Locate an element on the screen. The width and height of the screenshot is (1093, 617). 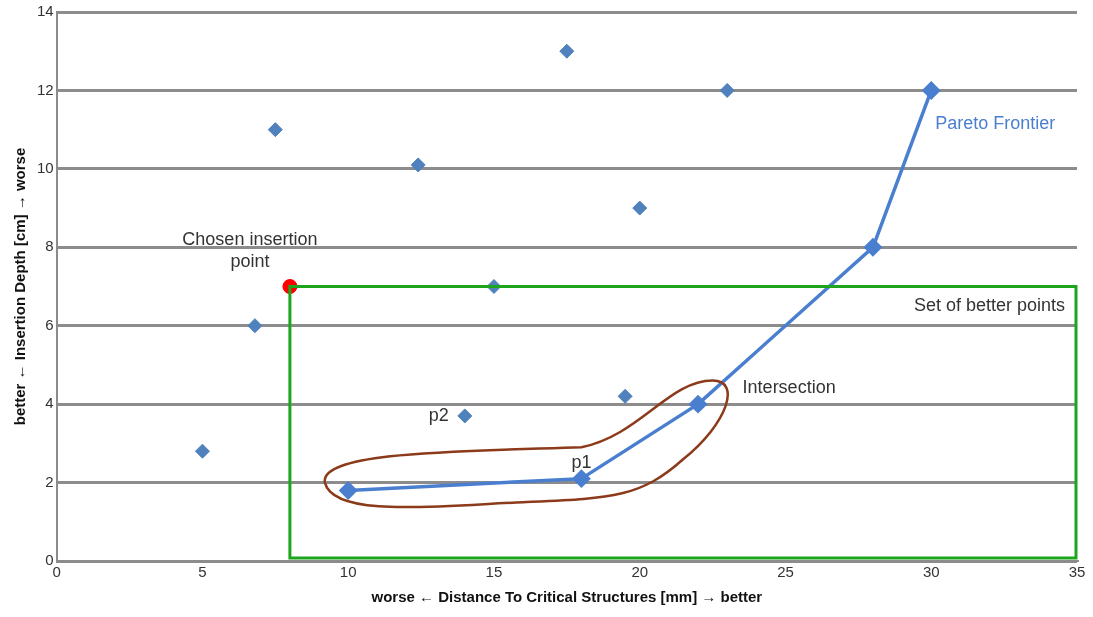
y-tick-label: 14 is located at coordinates (45, 11).